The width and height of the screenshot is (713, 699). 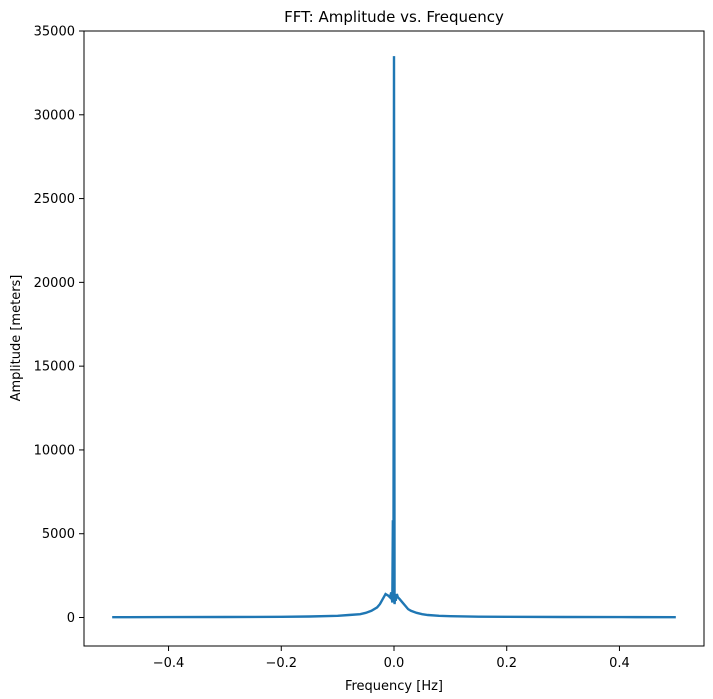 What do you see at coordinates (54, 367) in the screenshot?
I see `y-tick-label: 15000` at bounding box center [54, 367].